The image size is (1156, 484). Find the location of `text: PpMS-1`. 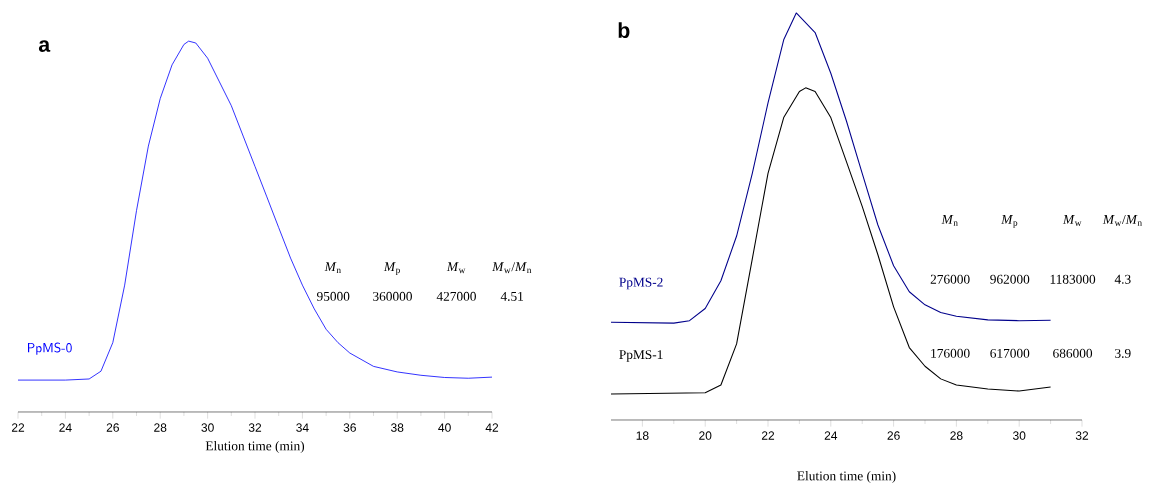

text: PpMS-1 is located at coordinates (641, 356).